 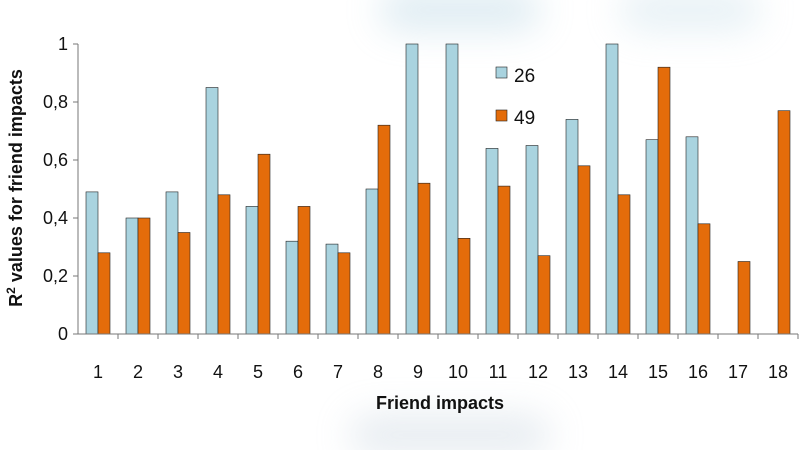 I want to click on x-tick-label: 18, so click(x=778, y=372).